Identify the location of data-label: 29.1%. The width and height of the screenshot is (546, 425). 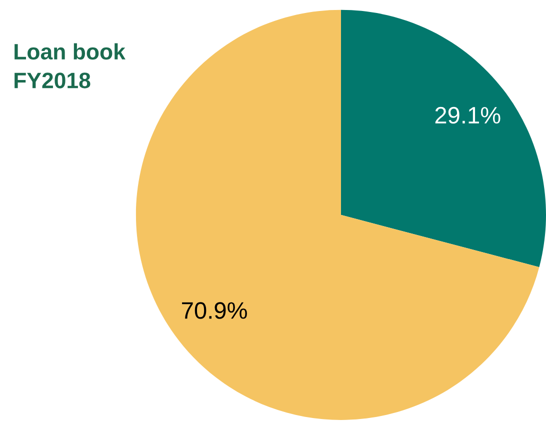
(467, 115).